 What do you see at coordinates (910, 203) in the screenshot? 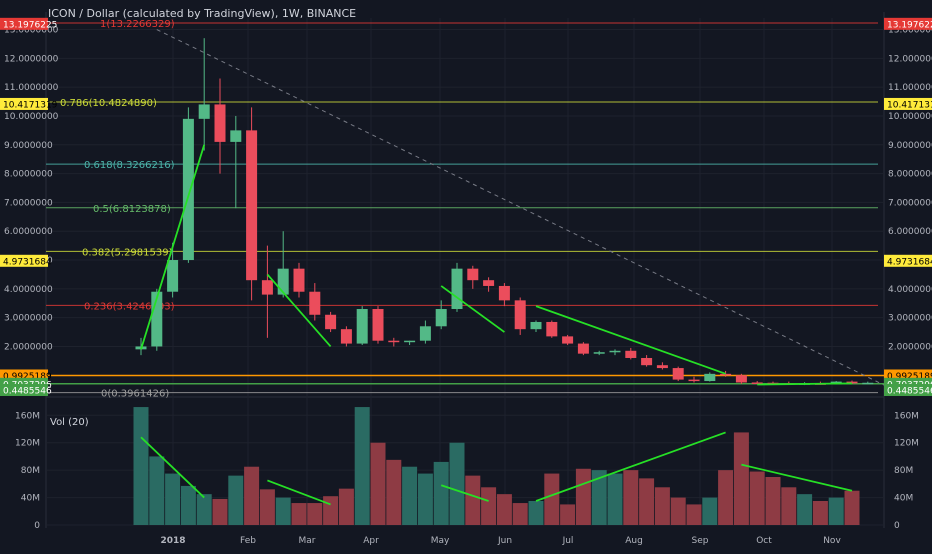
I see `price-tick-right: 7.0000000` at bounding box center [910, 203].